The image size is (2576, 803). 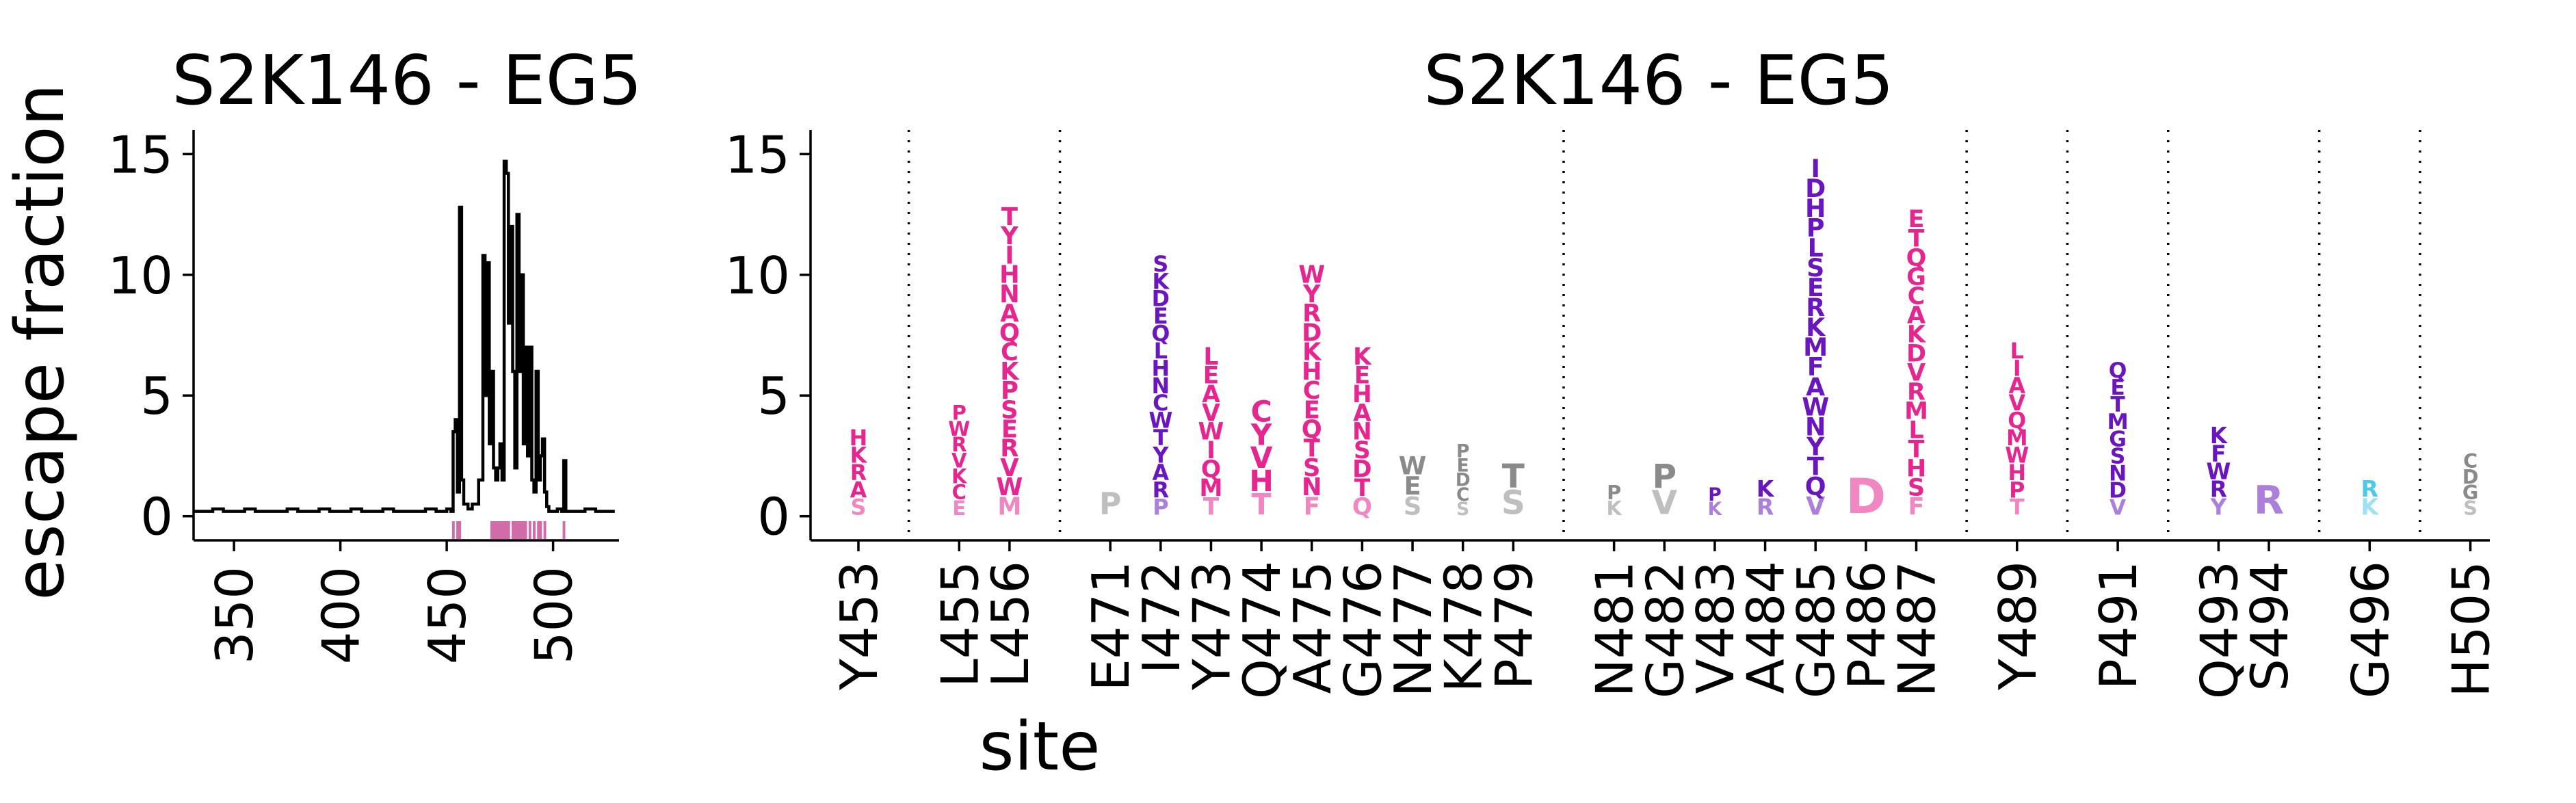 I want to click on site-label: H505, so click(x=2471, y=629).